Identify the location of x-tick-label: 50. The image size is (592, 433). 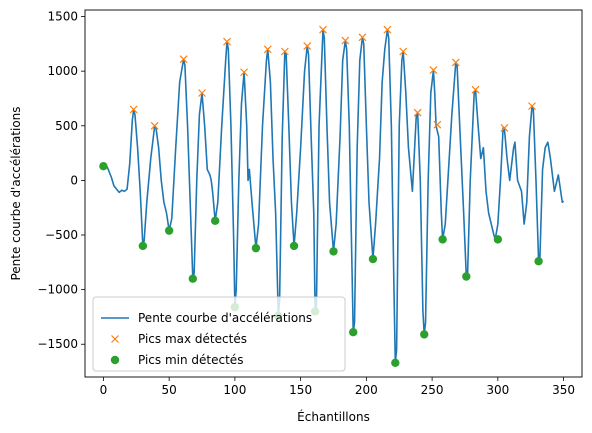
(169, 390).